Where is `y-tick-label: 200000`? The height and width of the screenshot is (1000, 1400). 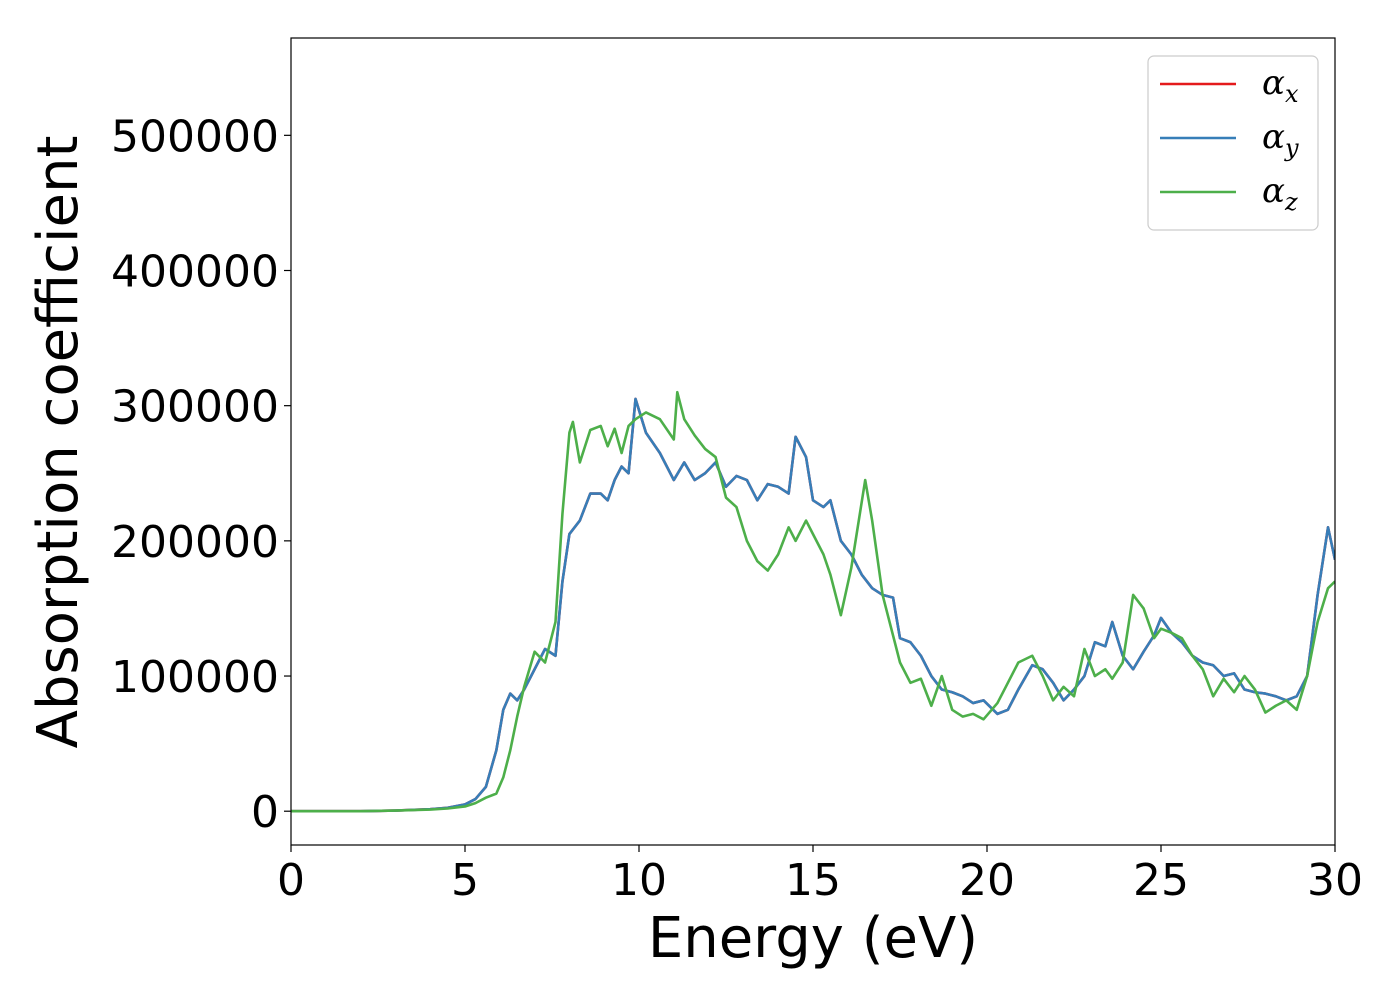
y-tick-label: 200000 is located at coordinates (195, 542).